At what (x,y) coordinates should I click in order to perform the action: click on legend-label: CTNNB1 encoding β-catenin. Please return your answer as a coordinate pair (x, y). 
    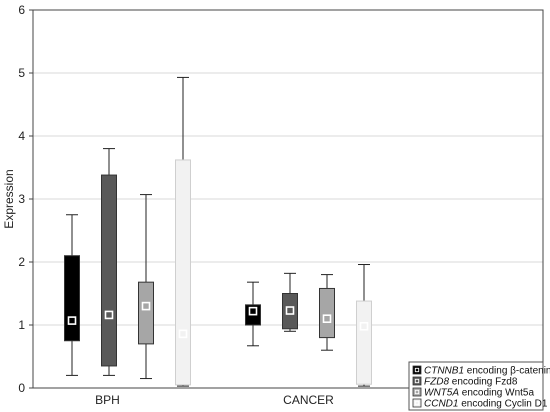
    Looking at the image, I should click on (487, 371).